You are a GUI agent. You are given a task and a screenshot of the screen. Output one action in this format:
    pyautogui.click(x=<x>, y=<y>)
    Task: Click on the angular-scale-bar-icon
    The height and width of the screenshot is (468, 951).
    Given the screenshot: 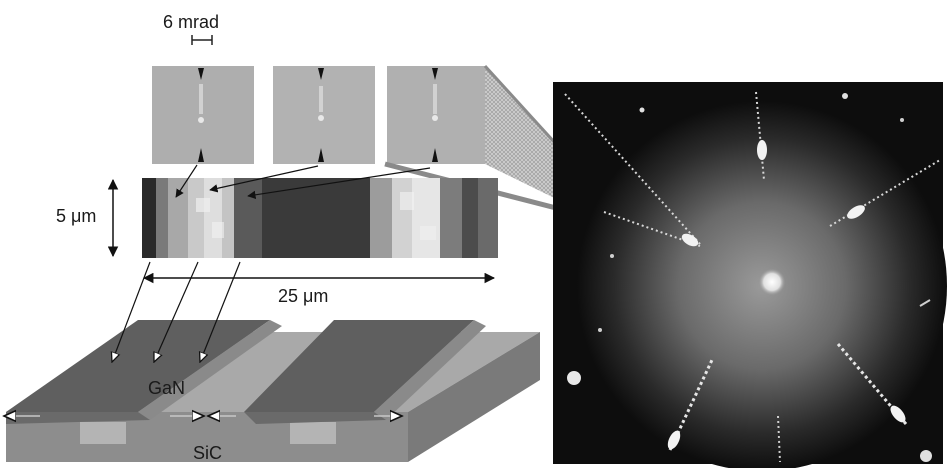 What is the action you would take?
    pyautogui.click(x=202, y=40)
    